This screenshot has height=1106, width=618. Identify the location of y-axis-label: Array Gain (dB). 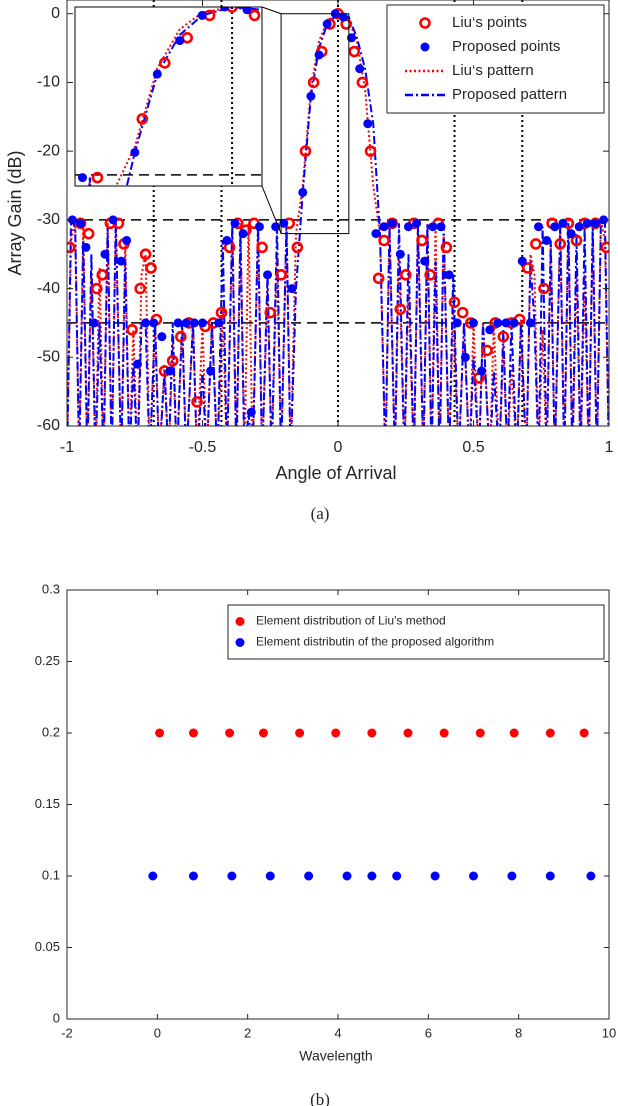
(15, 212).